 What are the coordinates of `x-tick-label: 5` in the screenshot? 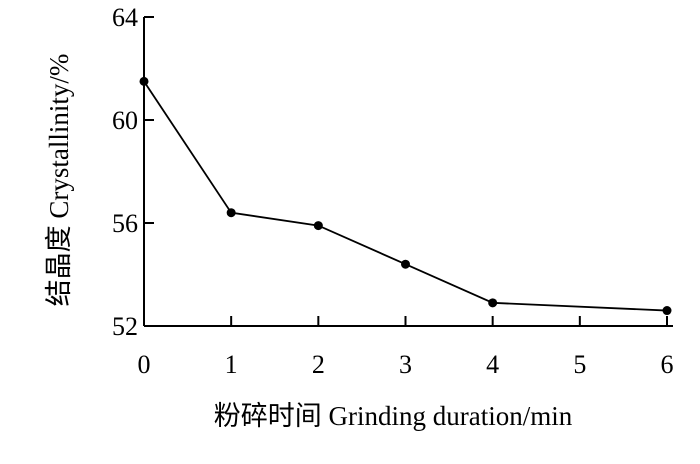 It's located at (579, 364).